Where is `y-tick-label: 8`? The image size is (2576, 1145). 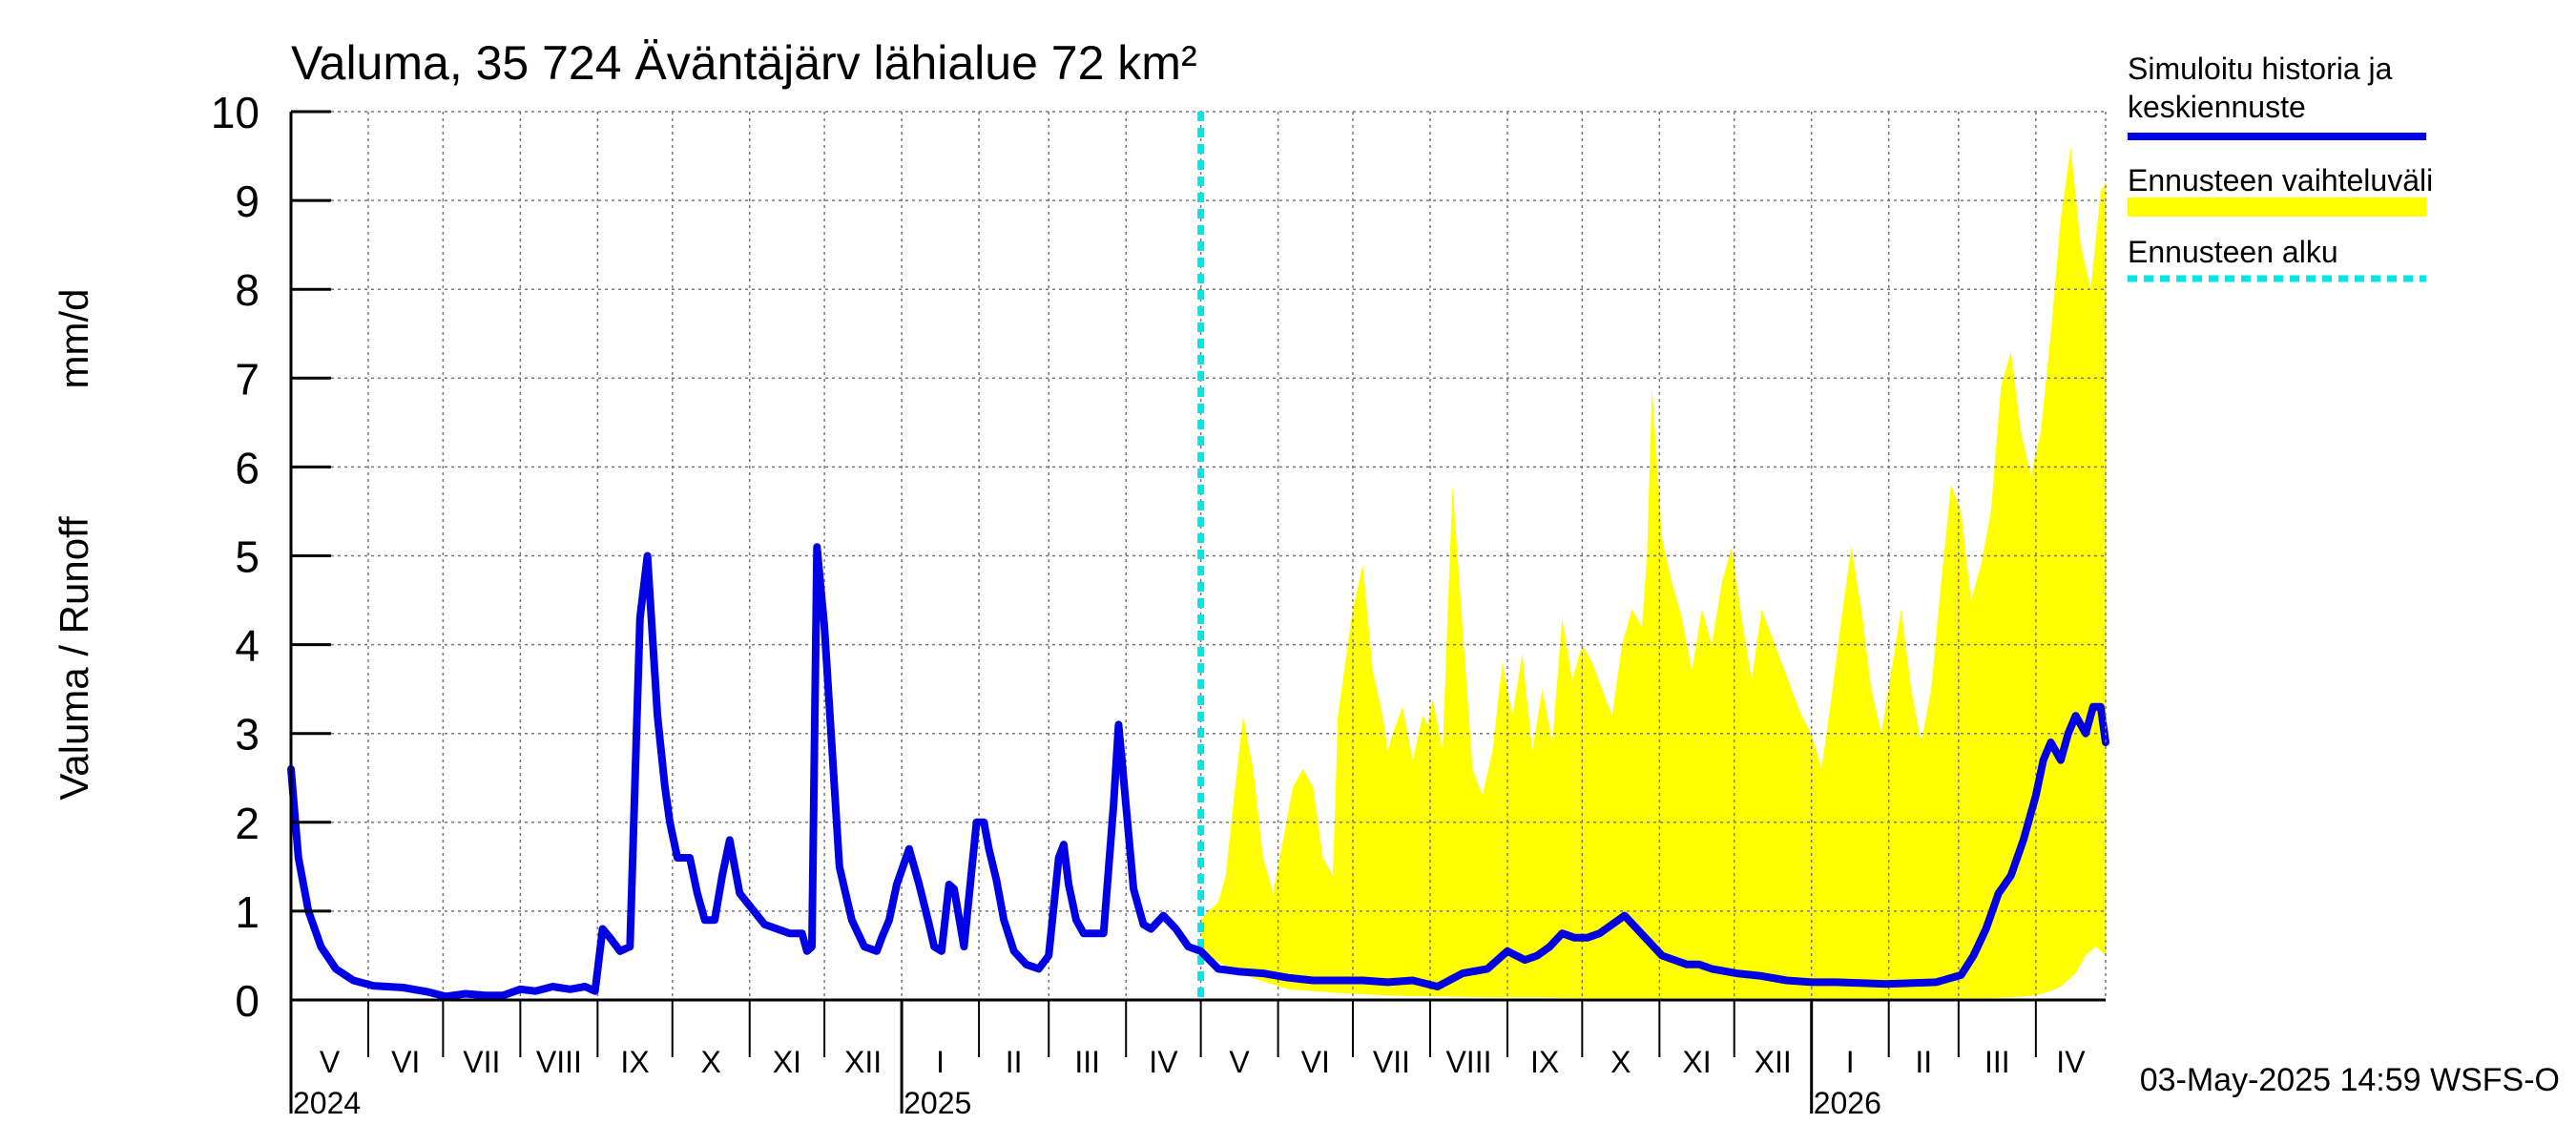 y-tick-label: 8 is located at coordinates (247, 290).